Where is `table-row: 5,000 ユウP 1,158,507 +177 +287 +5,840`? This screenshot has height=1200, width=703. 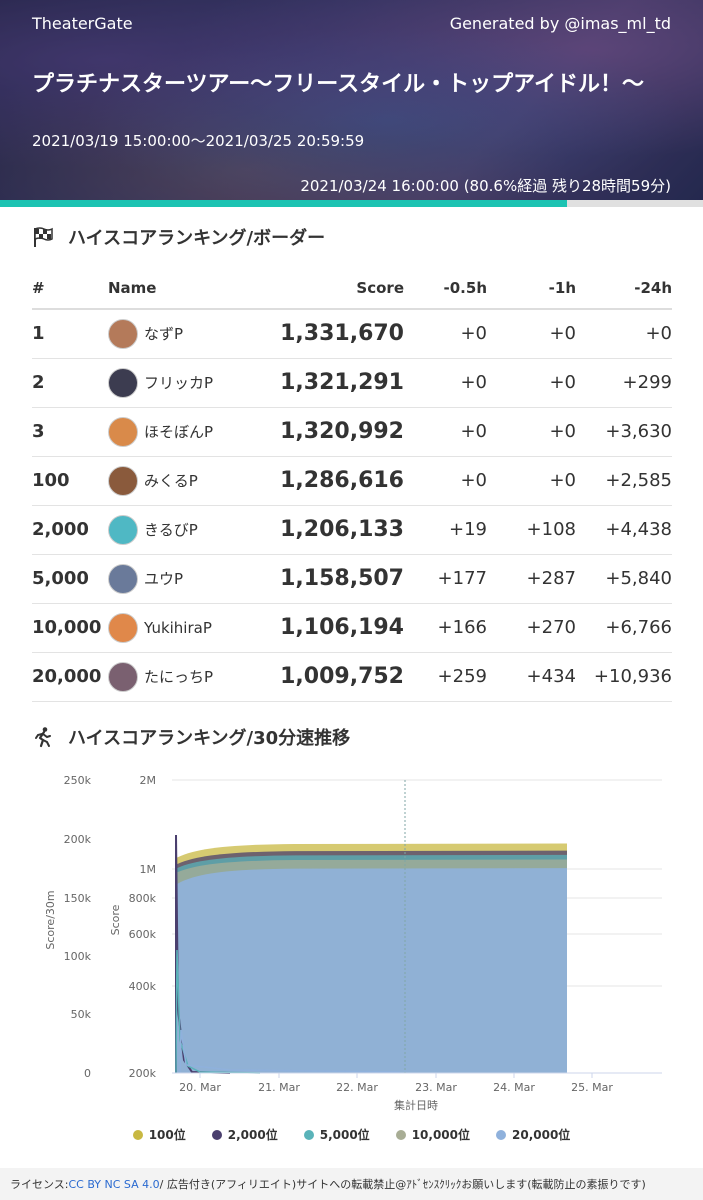
table-row: 5,000 ユウP 1,158,507 +177 +287 +5,840 is located at coordinates (352, 579).